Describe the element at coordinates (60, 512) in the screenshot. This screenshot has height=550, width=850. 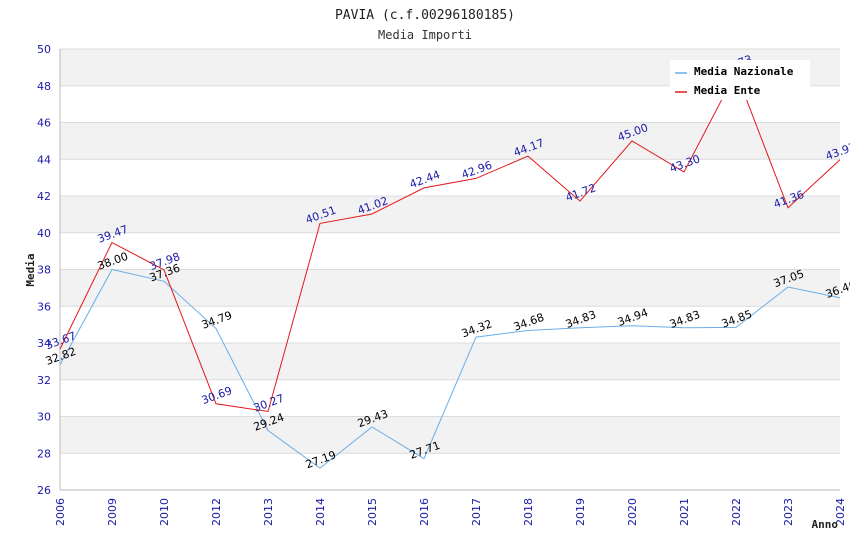
I see `x-tick-label: 2006` at that location.